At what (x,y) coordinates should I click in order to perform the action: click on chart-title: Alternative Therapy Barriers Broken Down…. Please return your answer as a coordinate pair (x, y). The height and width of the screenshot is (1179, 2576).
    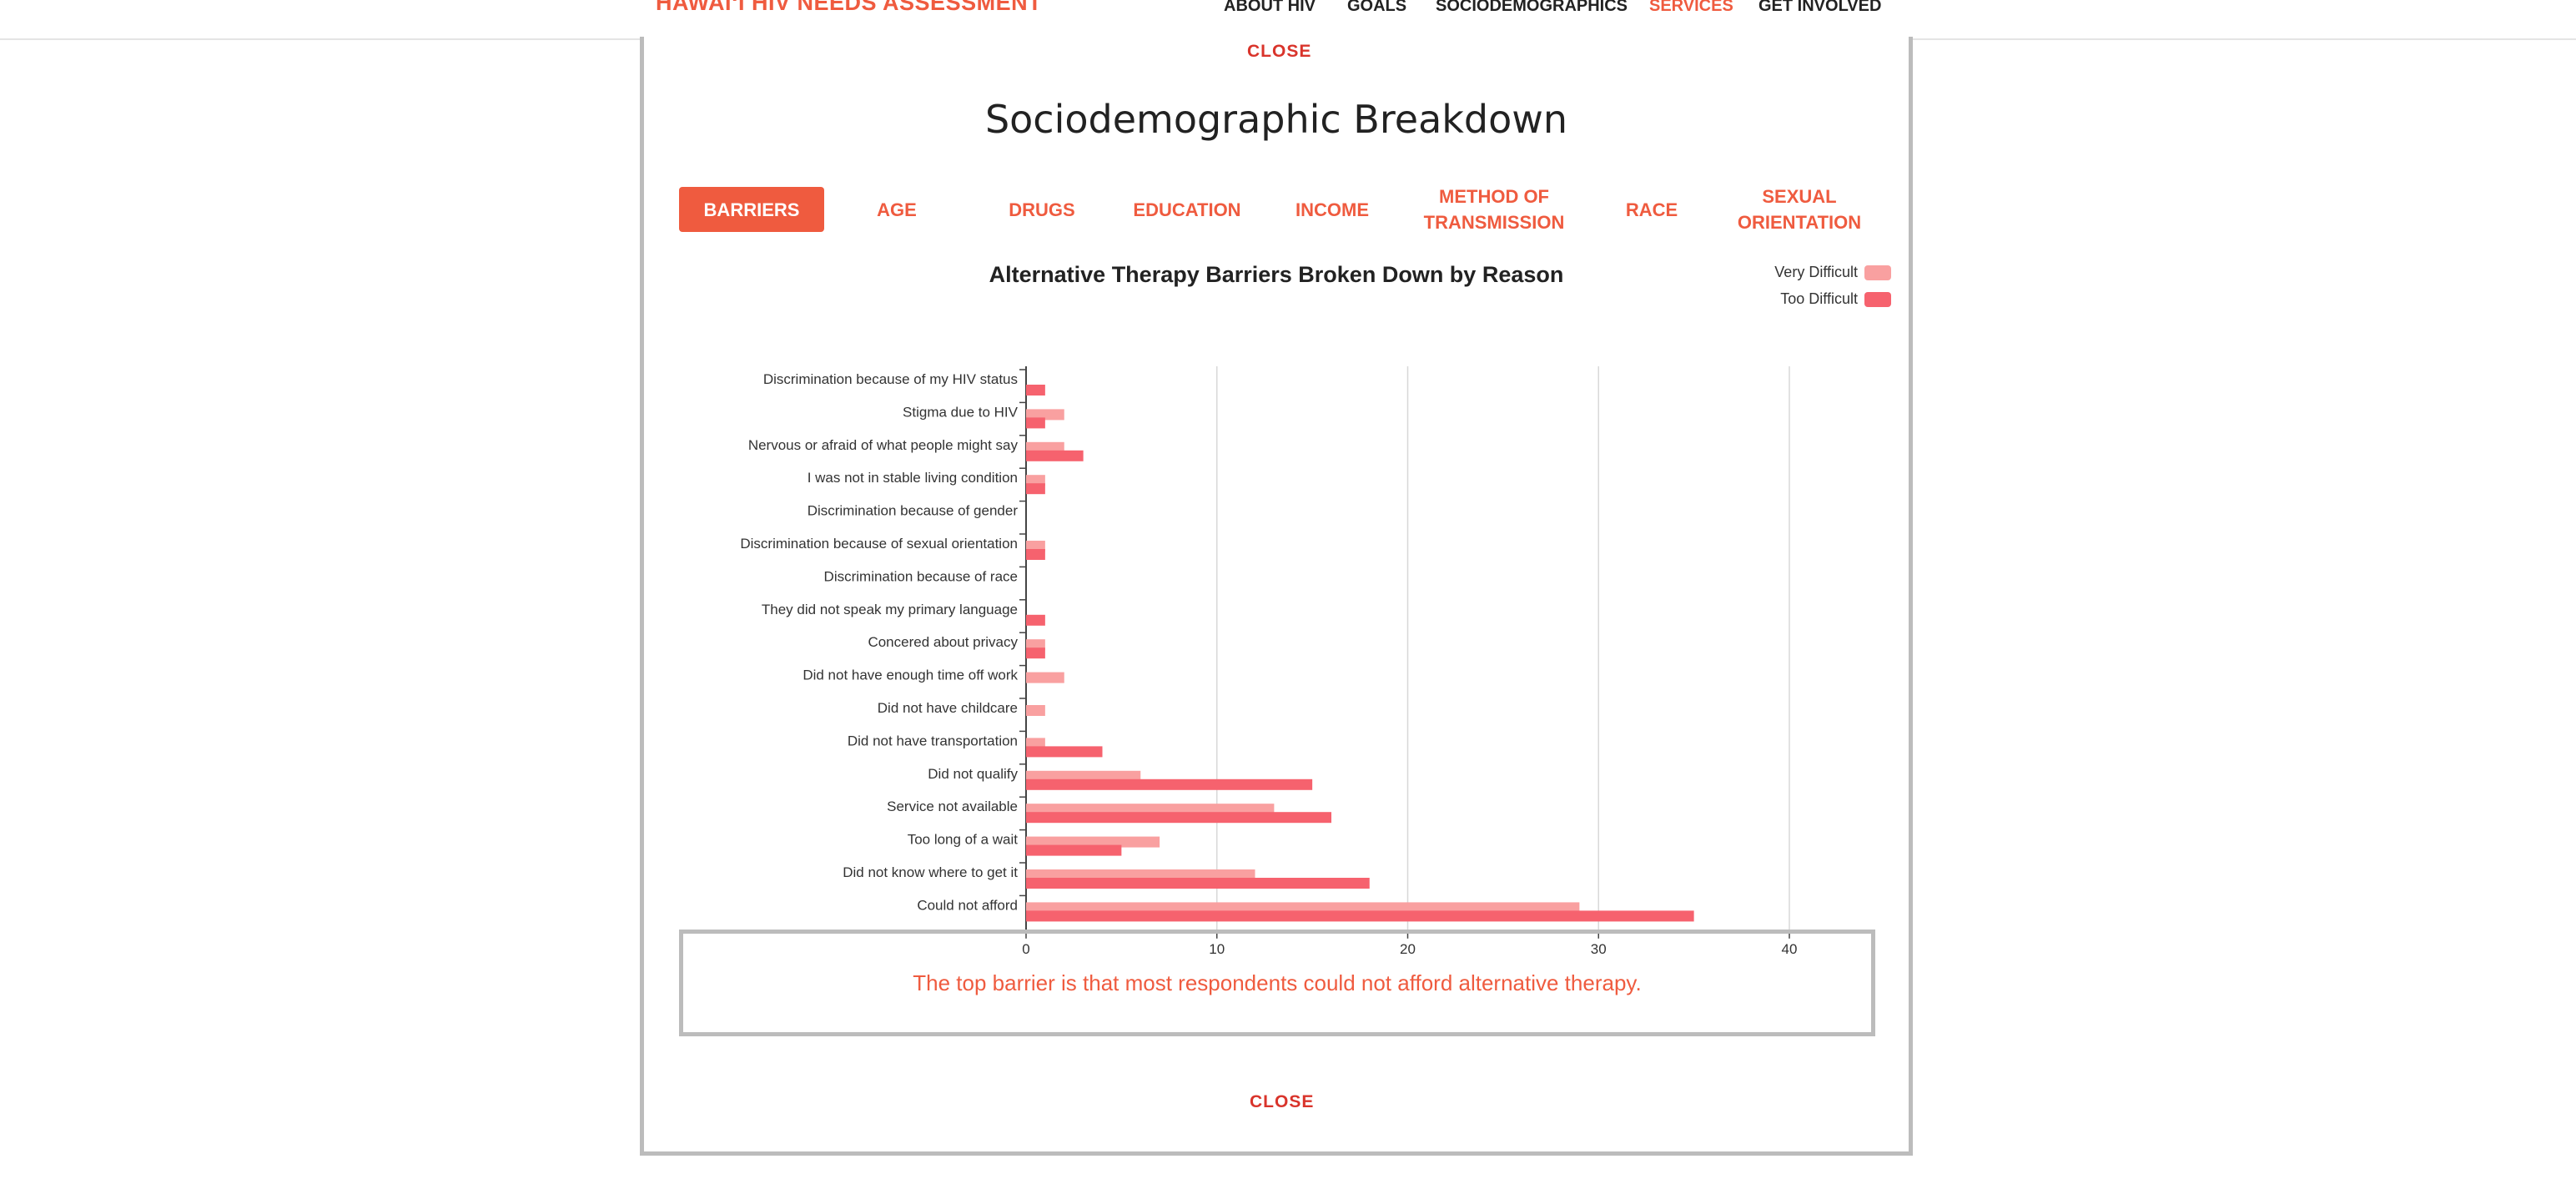
    Looking at the image, I should click on (1276, 275).